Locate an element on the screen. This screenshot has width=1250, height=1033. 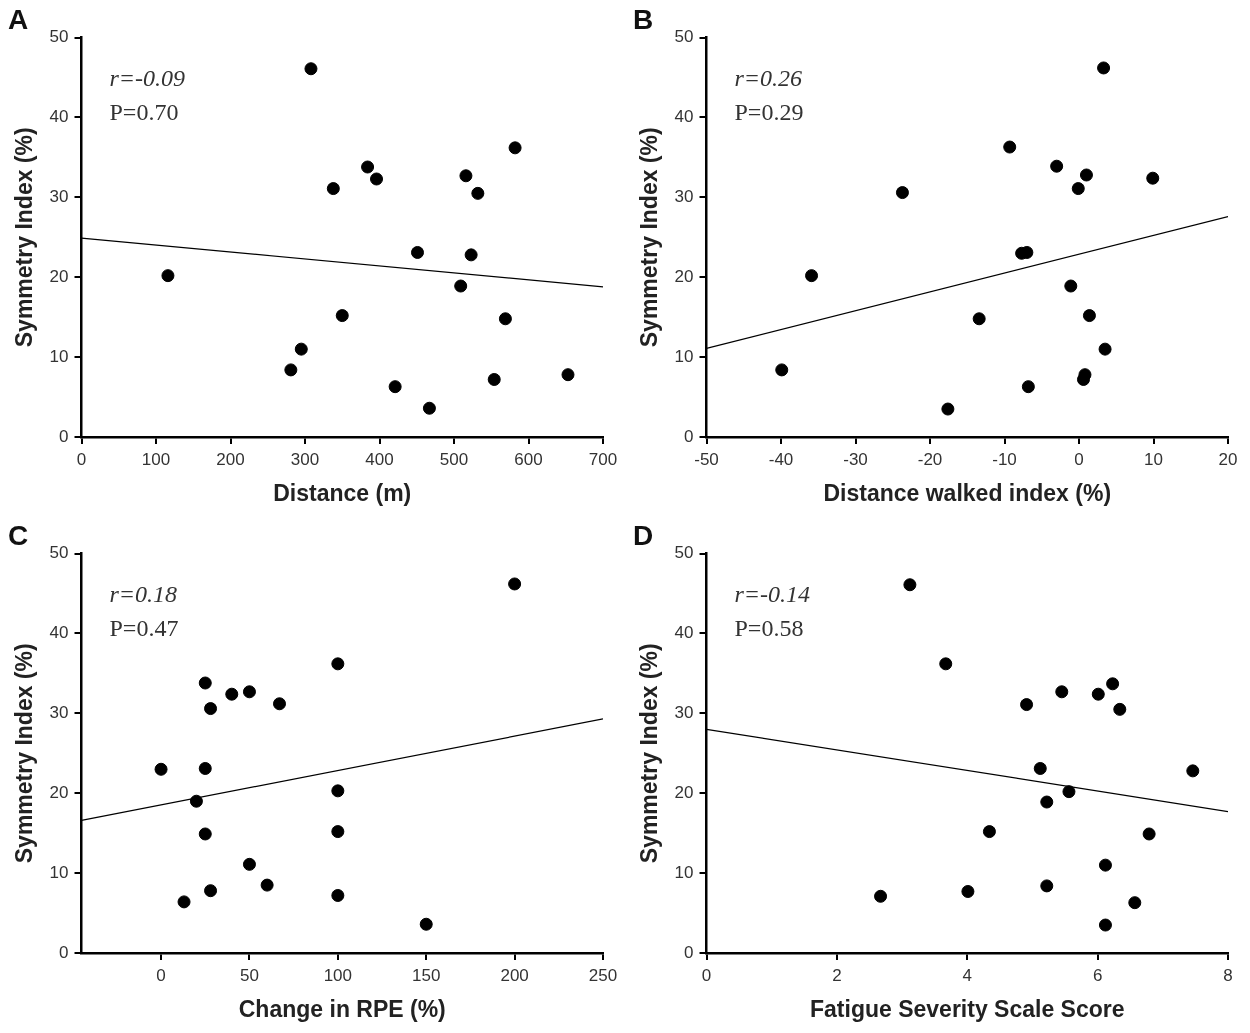
chart-title: B is located at coordinates (643, 19).